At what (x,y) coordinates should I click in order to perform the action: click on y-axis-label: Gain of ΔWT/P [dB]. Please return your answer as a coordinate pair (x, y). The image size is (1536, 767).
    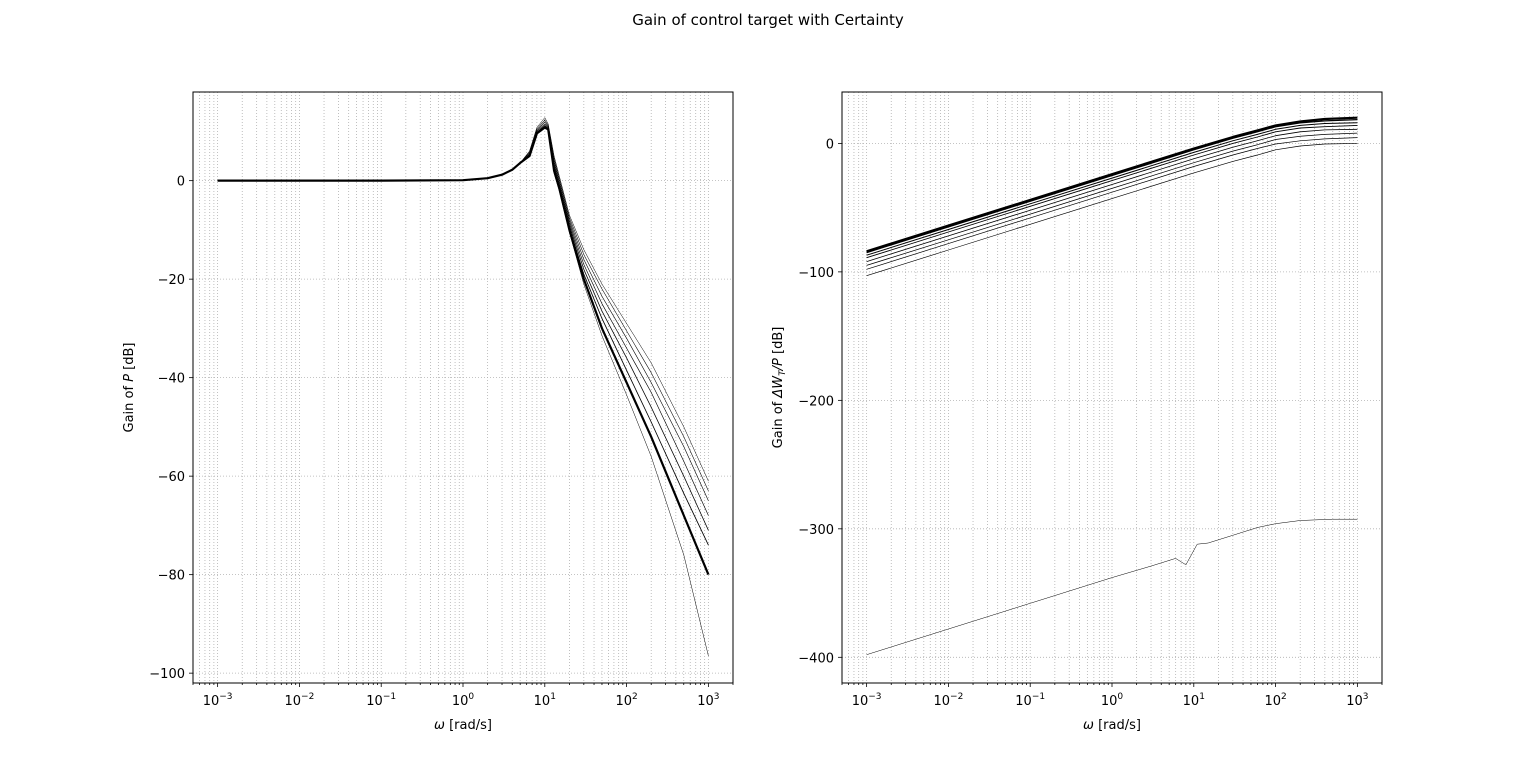
    Looking at the image, I should click on (779, 388).